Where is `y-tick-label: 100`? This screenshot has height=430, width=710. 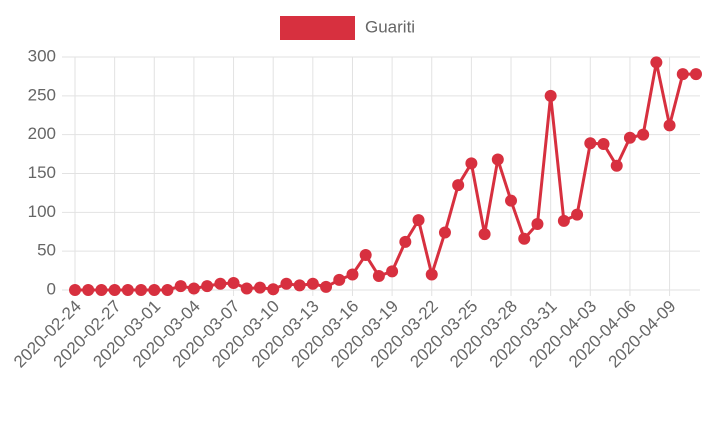
y-tick-label: 100 is located at coordinates (42, 211).